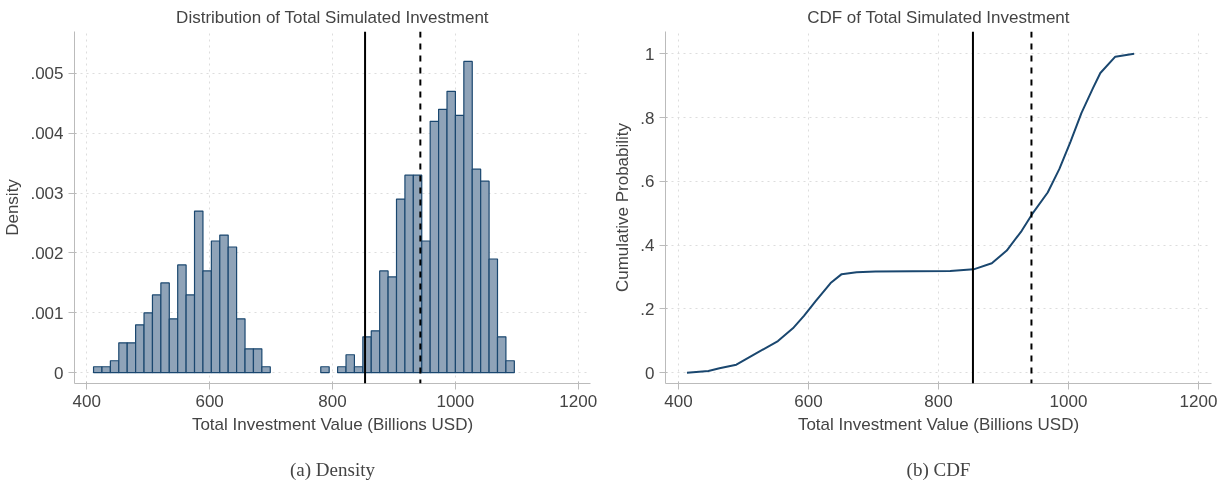 This screenshot has height=499, width=1231. I want to click on y-tick-label: 1, so click(650, 54).